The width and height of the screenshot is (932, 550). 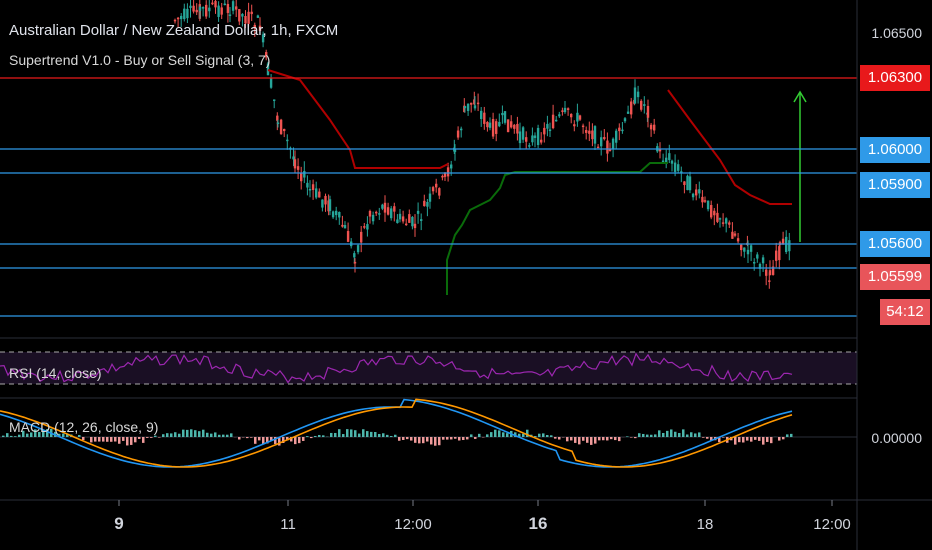 I want to click on time-tick-3: 12:00, so click(x=413, y=524).